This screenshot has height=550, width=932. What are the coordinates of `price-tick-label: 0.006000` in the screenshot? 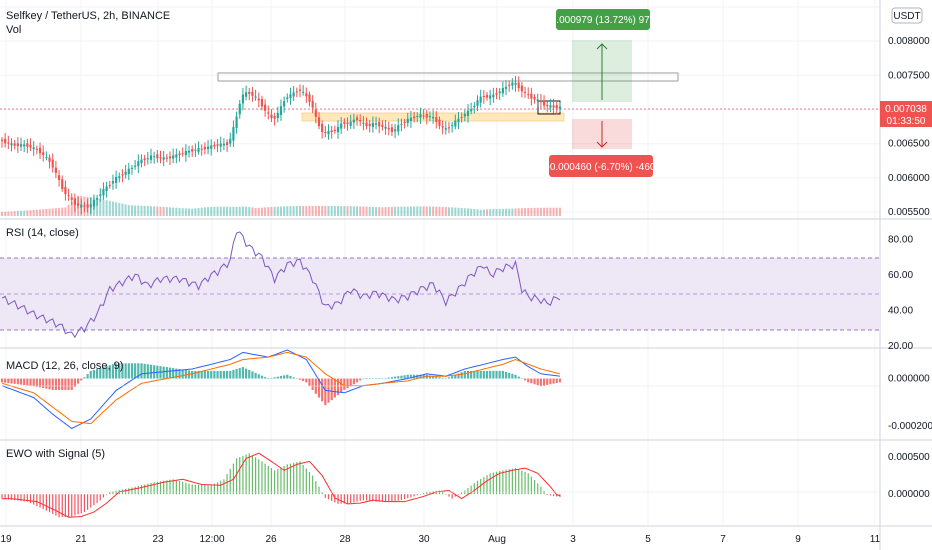 It's located at (909, 178).